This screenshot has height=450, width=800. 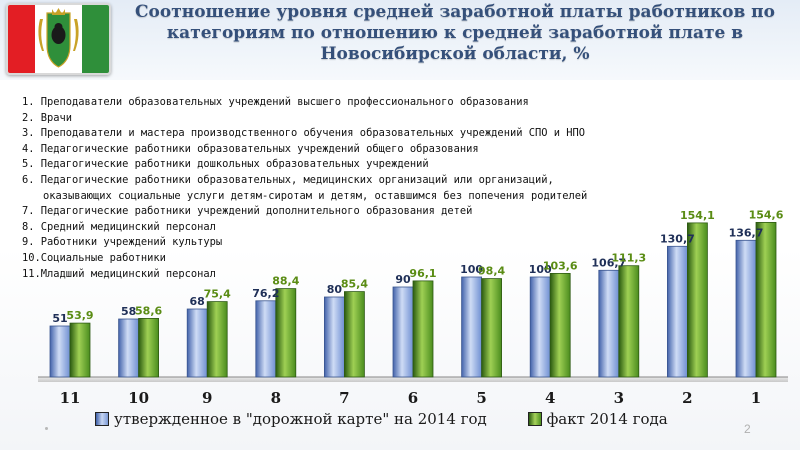 I want to click on chart-floor, so click(x=413, y=379).